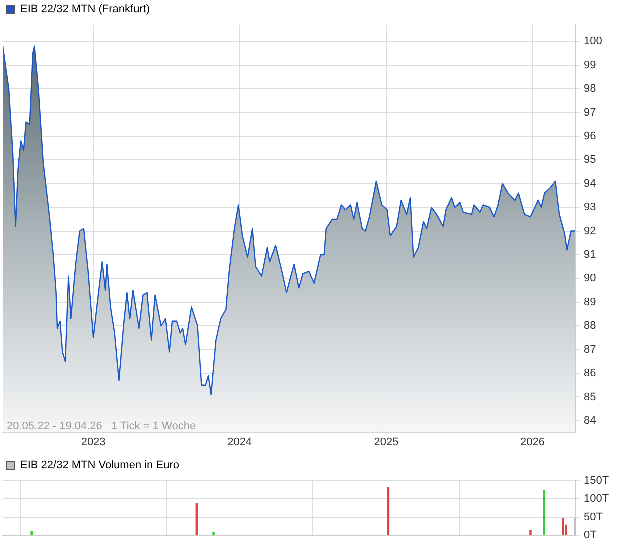 The height and width of the screenshot is (546, 620). What do you see at coordinates (532, 442) in the screenshot?
I see `x-tick-label: 2026` at bounding box center [532, 442].